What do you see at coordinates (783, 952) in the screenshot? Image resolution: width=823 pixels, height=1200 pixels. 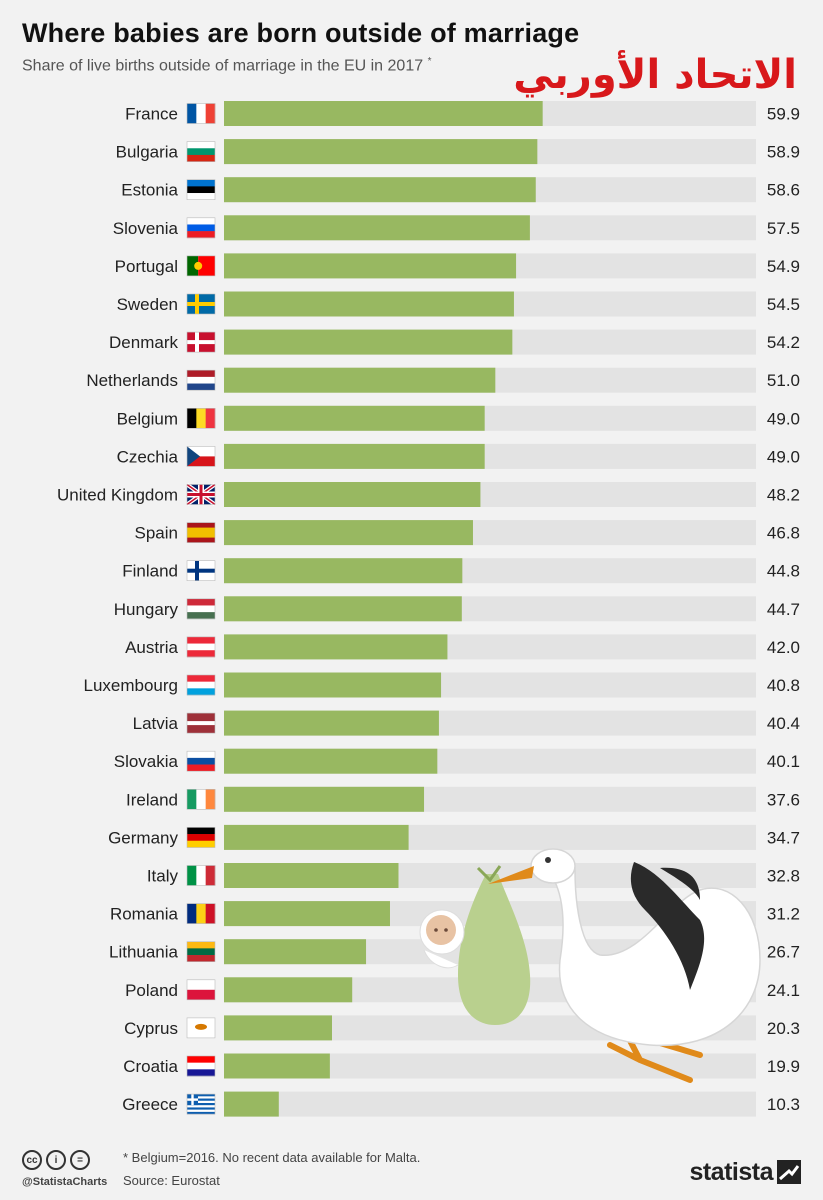 I see `value-label: 26.7` at bounding box center [783, 952].